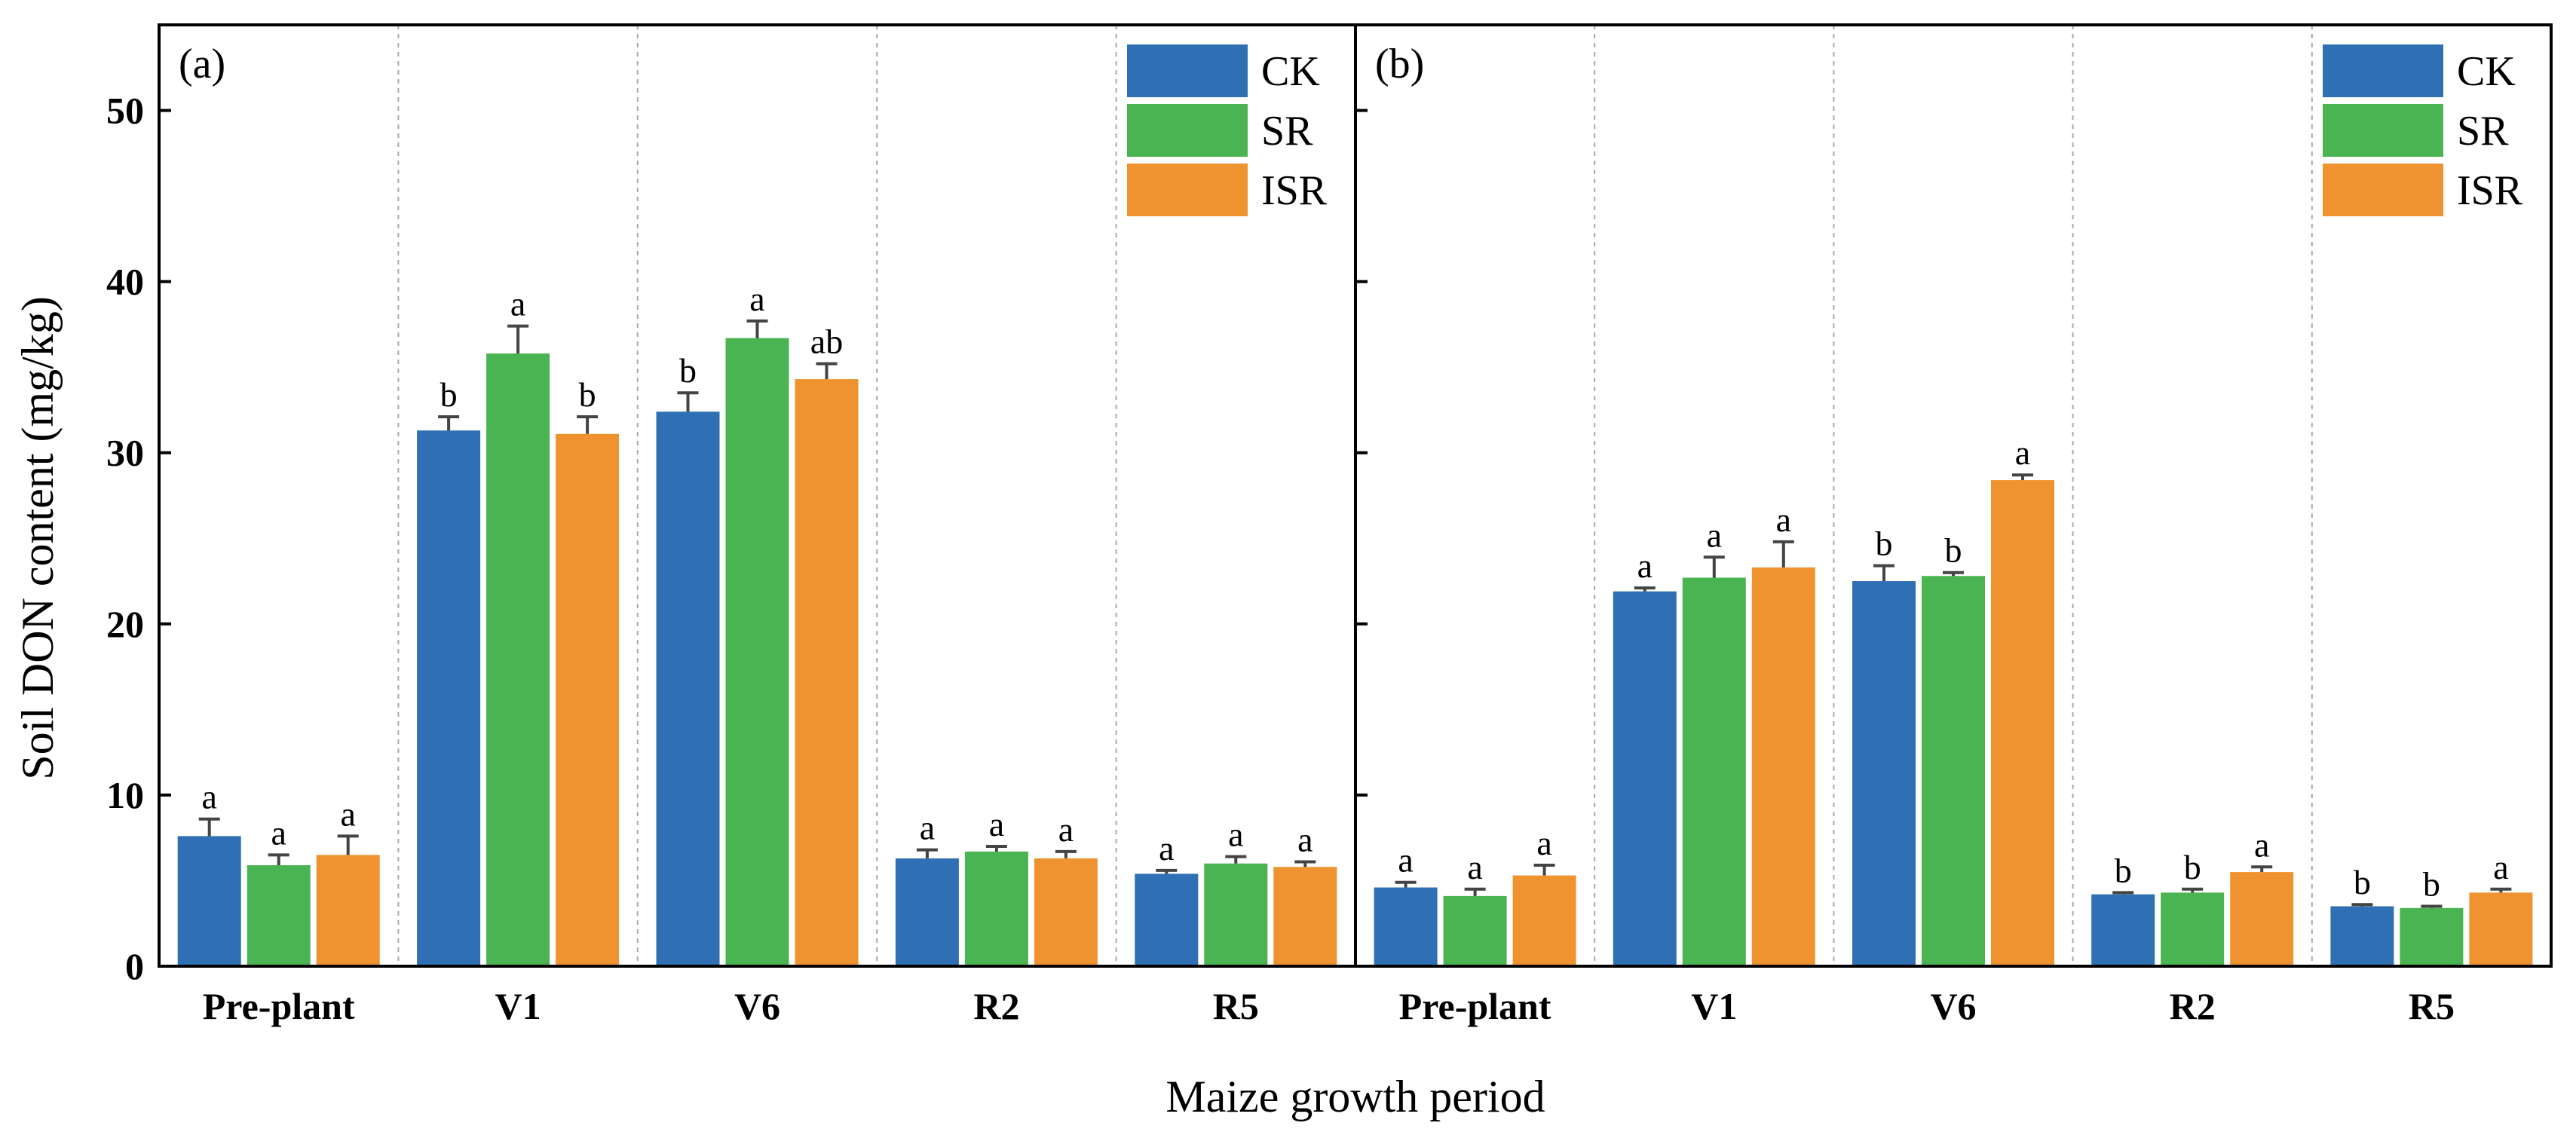 The height and width of the screenshot is (1132, 2576). What do you see at coordinates (38, 538) in the screenshot?
I see `y-axis-title: Soil DON content (mg/kg)` at bounding box center [38, 538].